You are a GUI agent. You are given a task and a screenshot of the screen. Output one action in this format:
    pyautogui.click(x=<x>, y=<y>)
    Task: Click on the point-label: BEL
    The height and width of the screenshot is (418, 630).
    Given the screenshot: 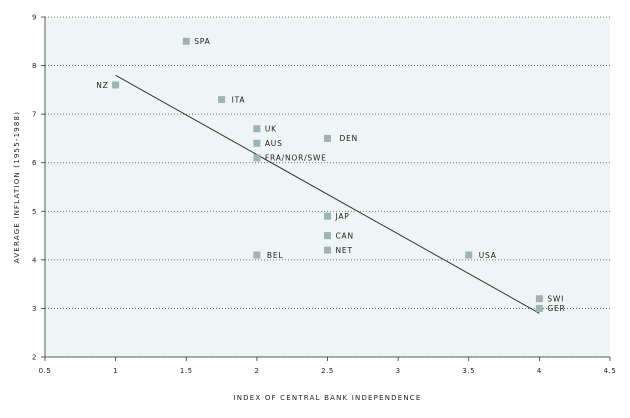 What is the action you would take?
    pyautogui.click(x=275, y=255)
    